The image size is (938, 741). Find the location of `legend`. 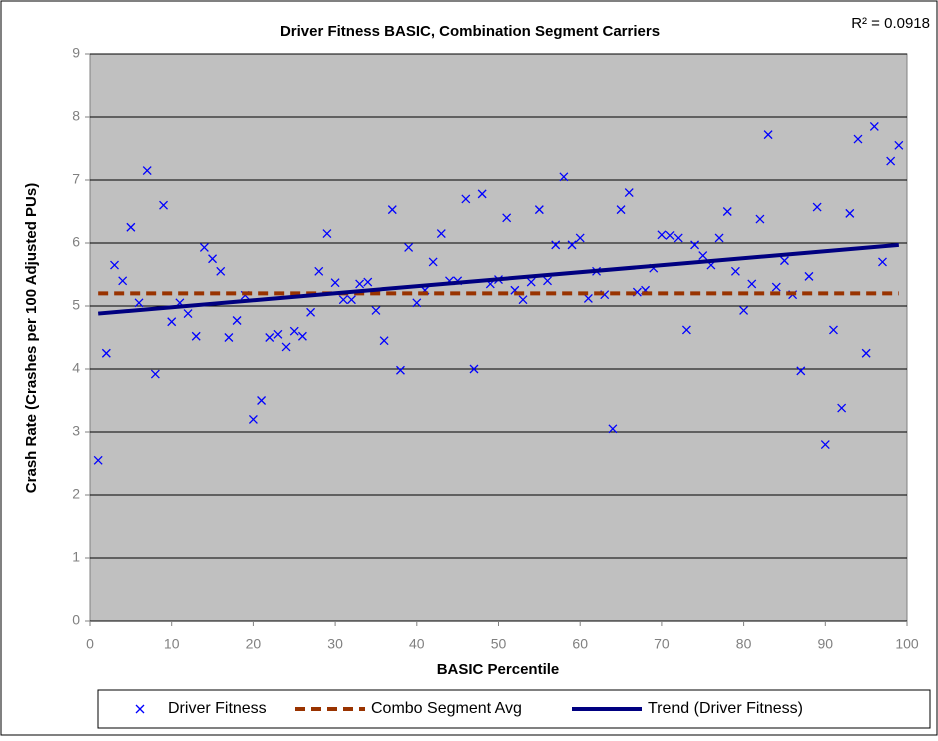

legend is located at coordinates (514, 709).